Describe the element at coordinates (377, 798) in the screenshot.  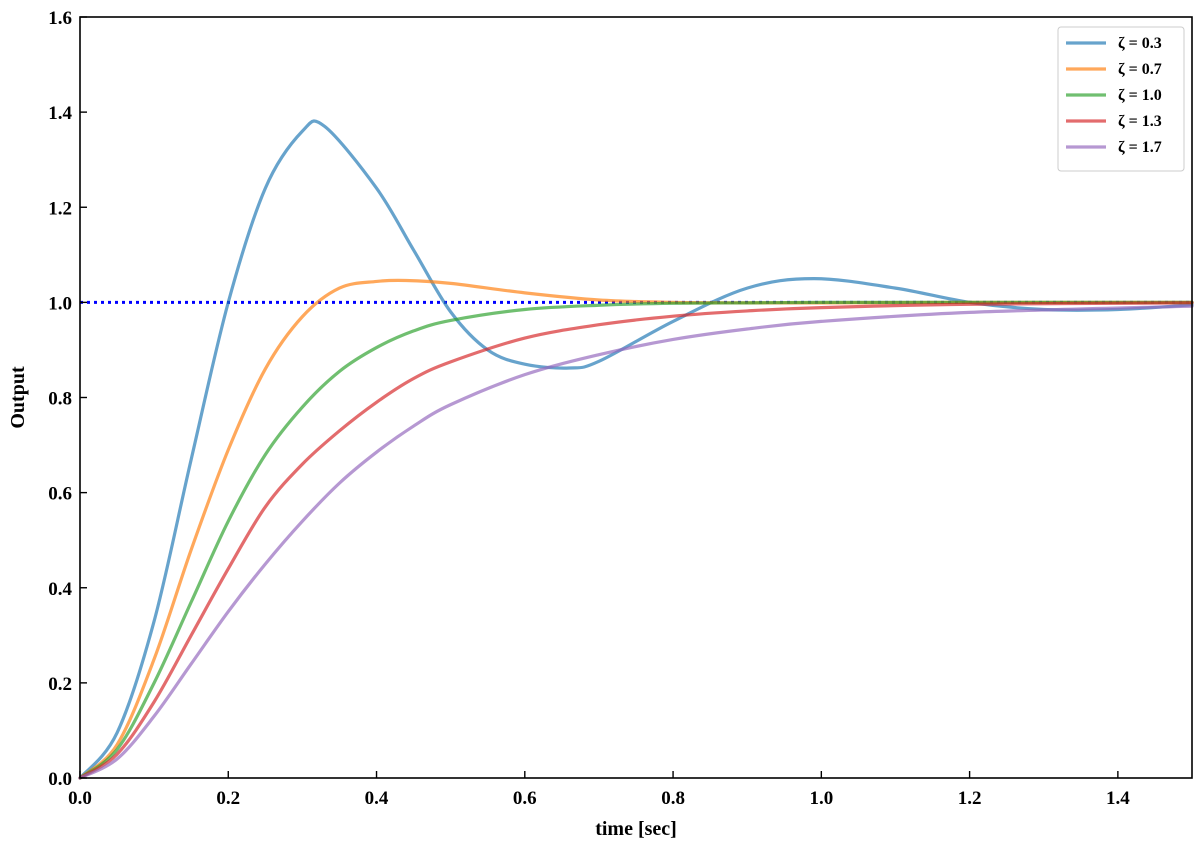
I see `x-tick-label: 0.4` at that location.